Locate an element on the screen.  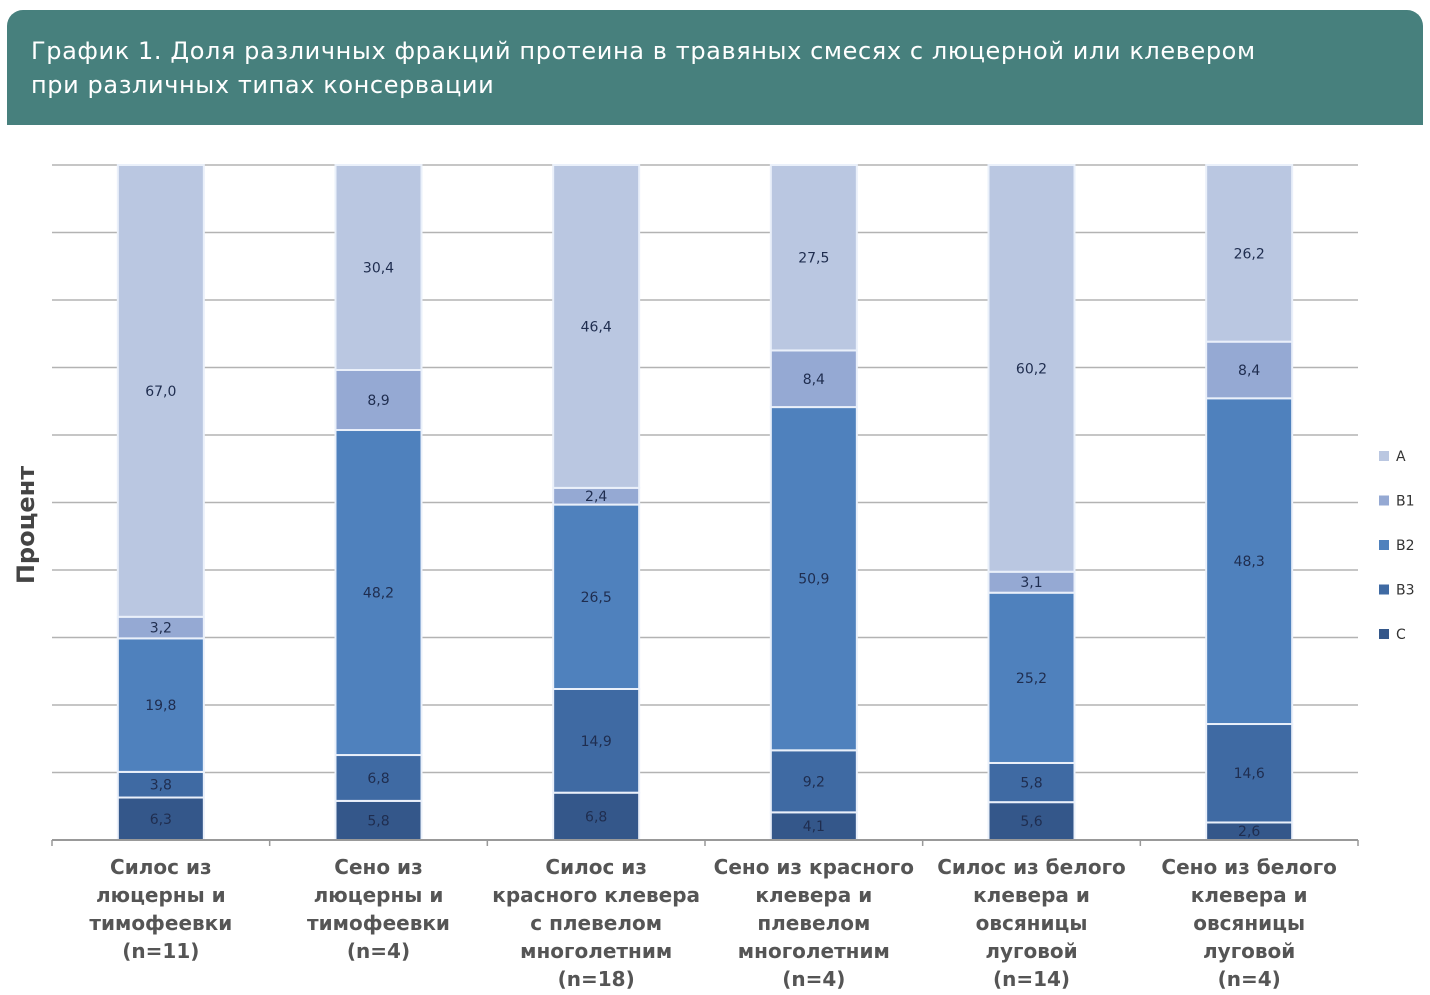
data-label: 48,2 is located at coordinates (378, 594).